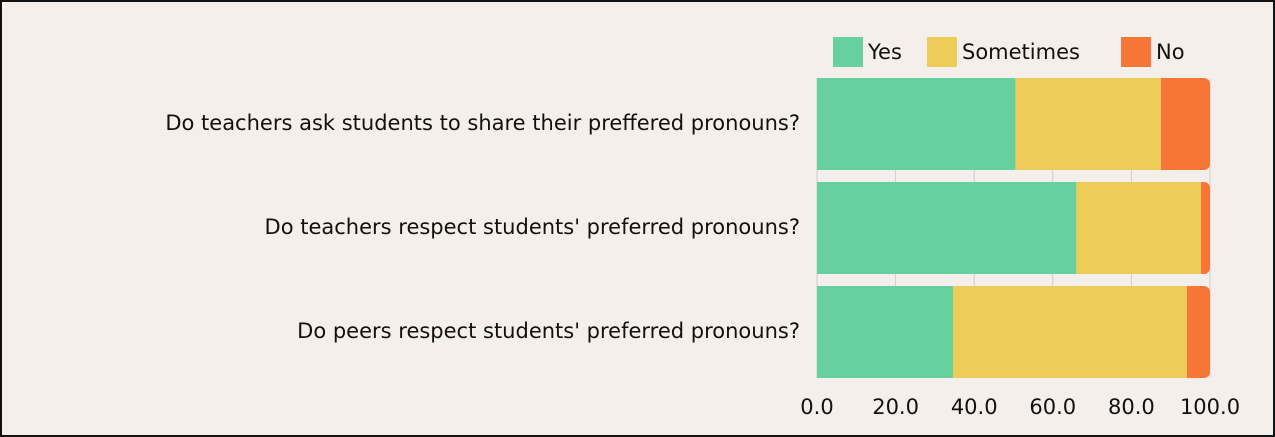  Describe the element at coordinates (974, 407) in the screenshot. I see `x-tick-label: 40.0` at that location.